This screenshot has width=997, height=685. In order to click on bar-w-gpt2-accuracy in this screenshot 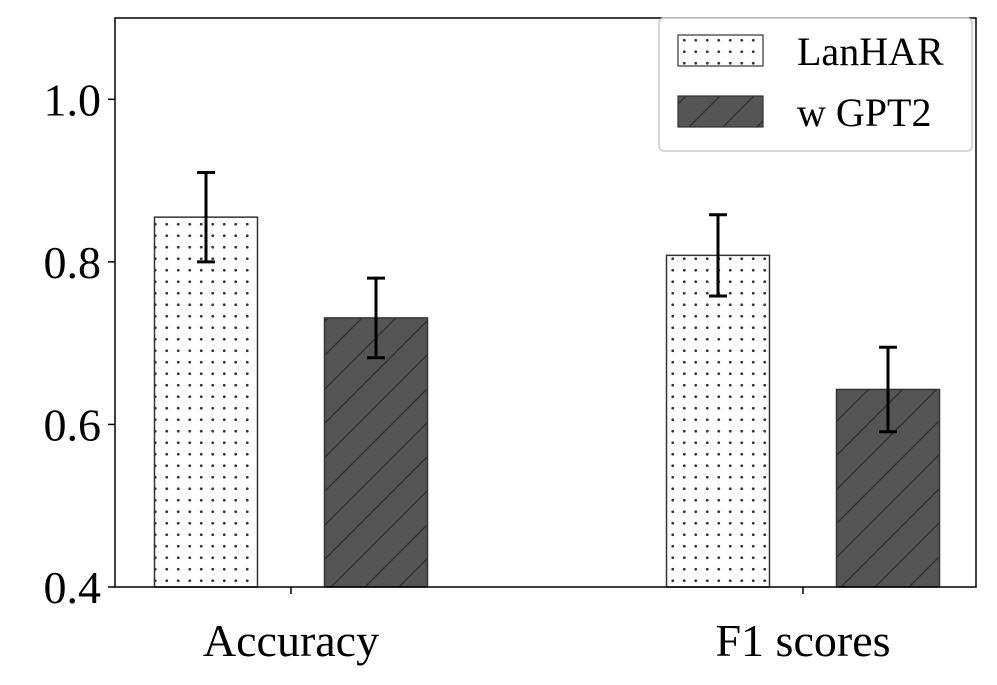, I will do `click(376, 452)`.